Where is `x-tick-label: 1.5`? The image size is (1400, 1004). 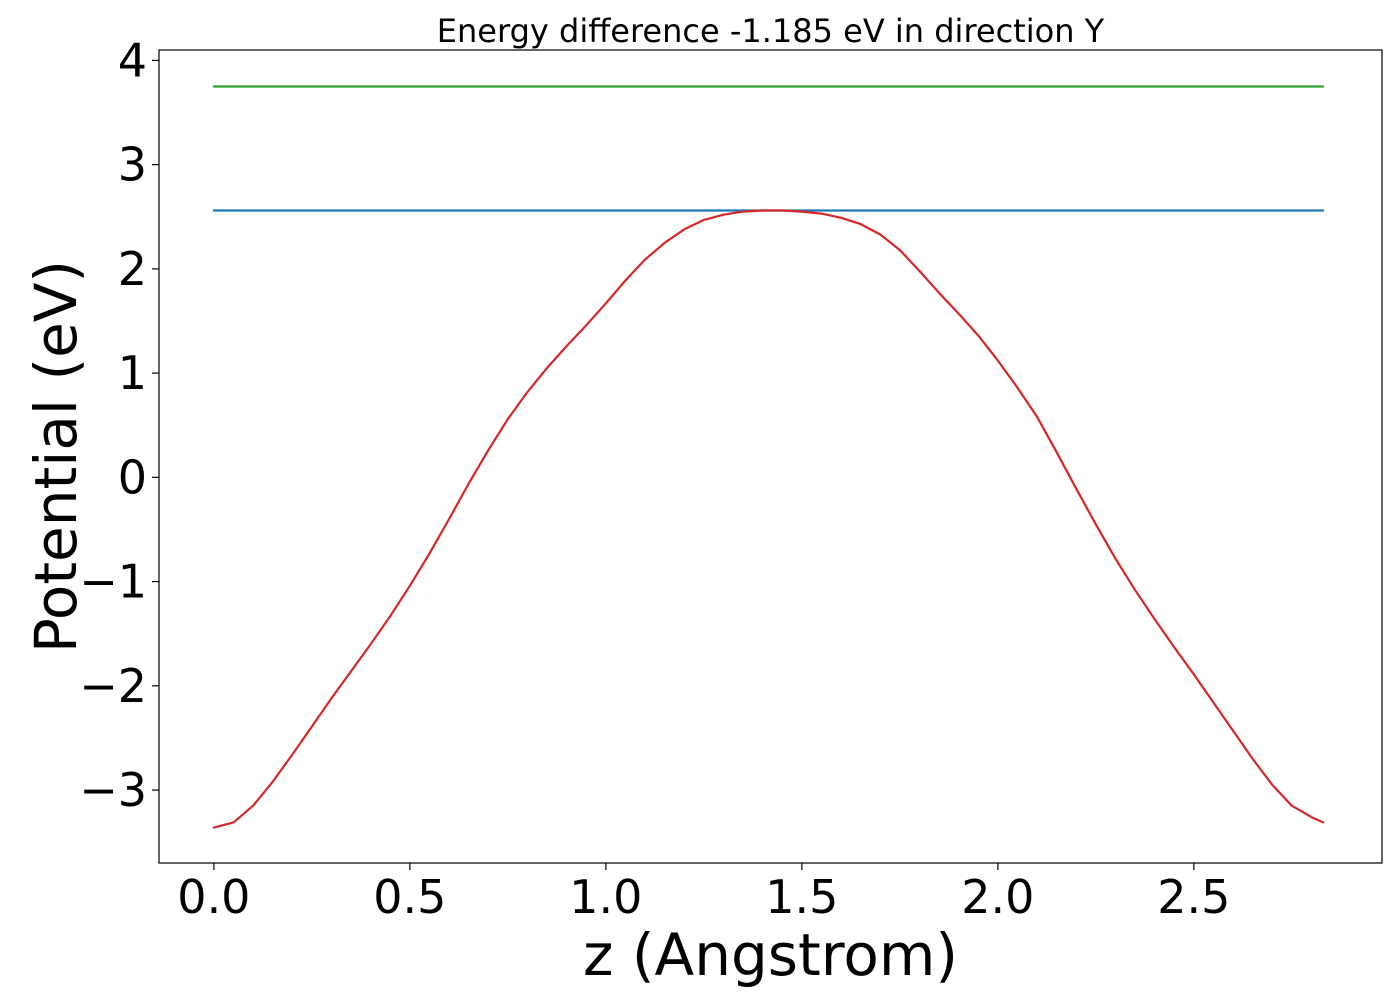
x-tick-label: 1.5 is located at coordinates (801, 897).